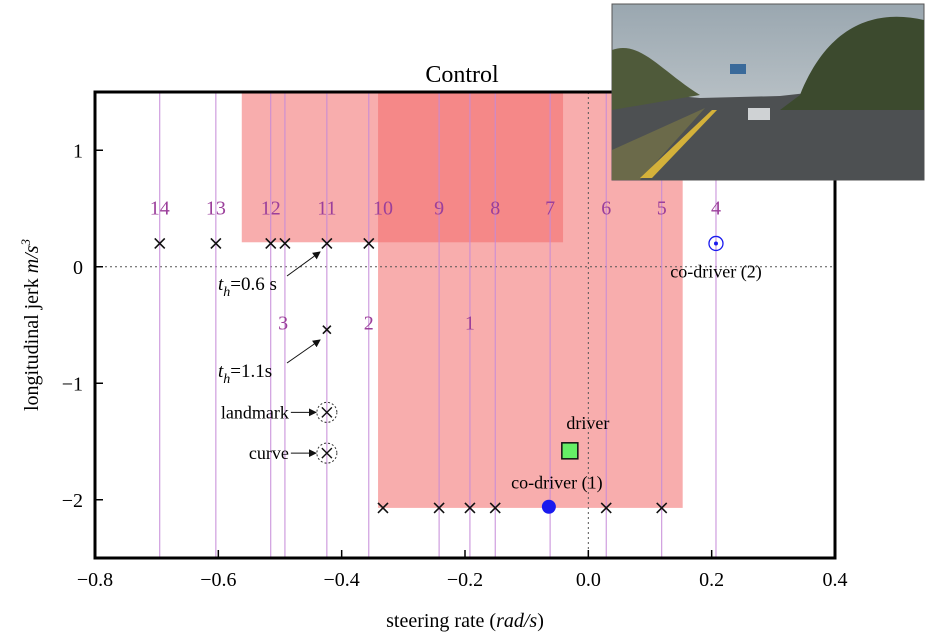  Describe the element at coordinates (716, 208) in the screenshot. I see `number-label: 4` at that location.